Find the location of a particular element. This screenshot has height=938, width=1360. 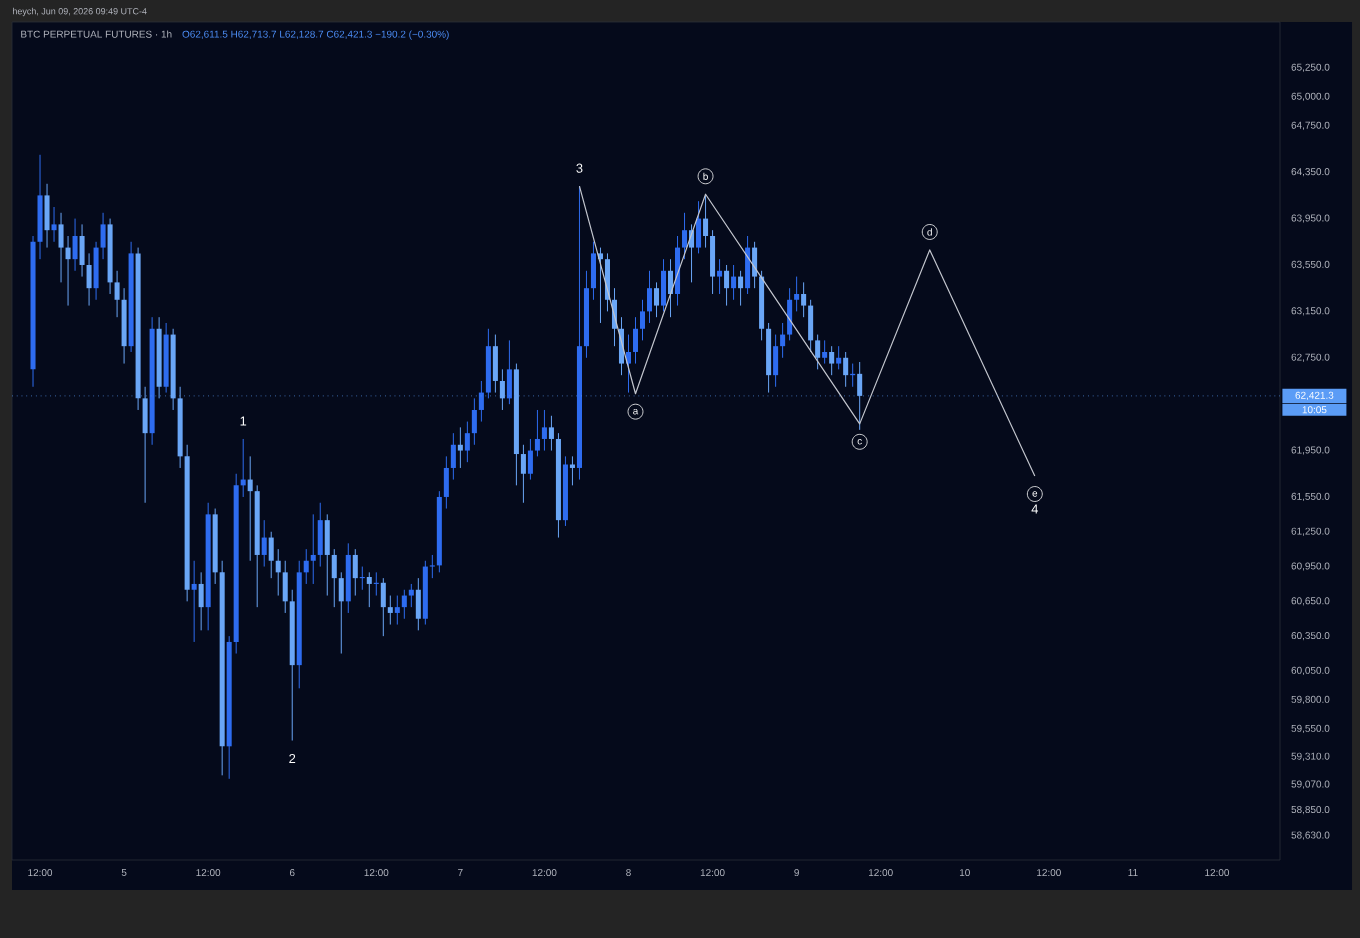

line-series is located at coordinates (807, 331).